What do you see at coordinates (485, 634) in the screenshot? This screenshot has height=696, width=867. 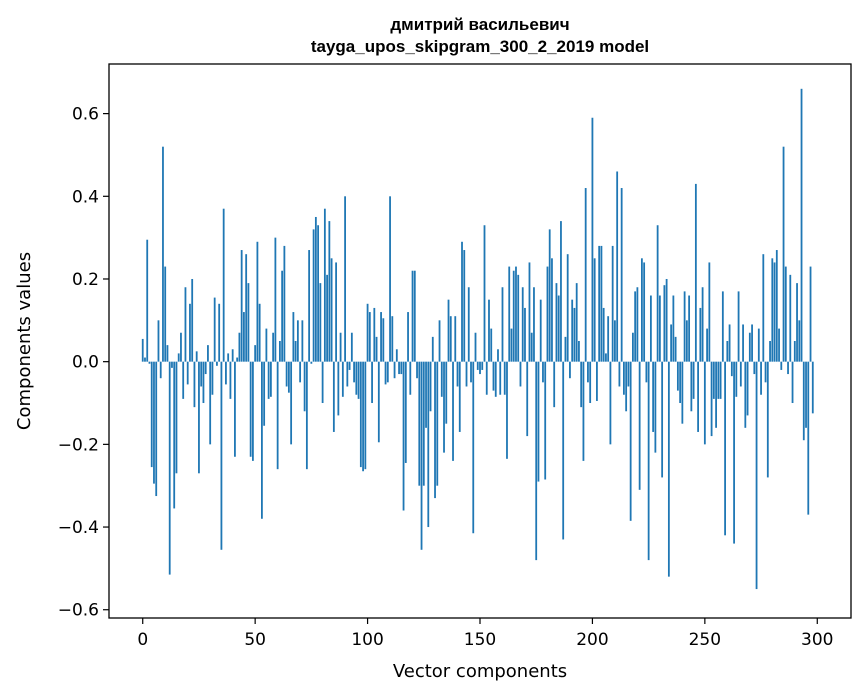 I see `x-axis-ticks: 0 50 100 150 200 250 300` at bounding box center [485, 634].